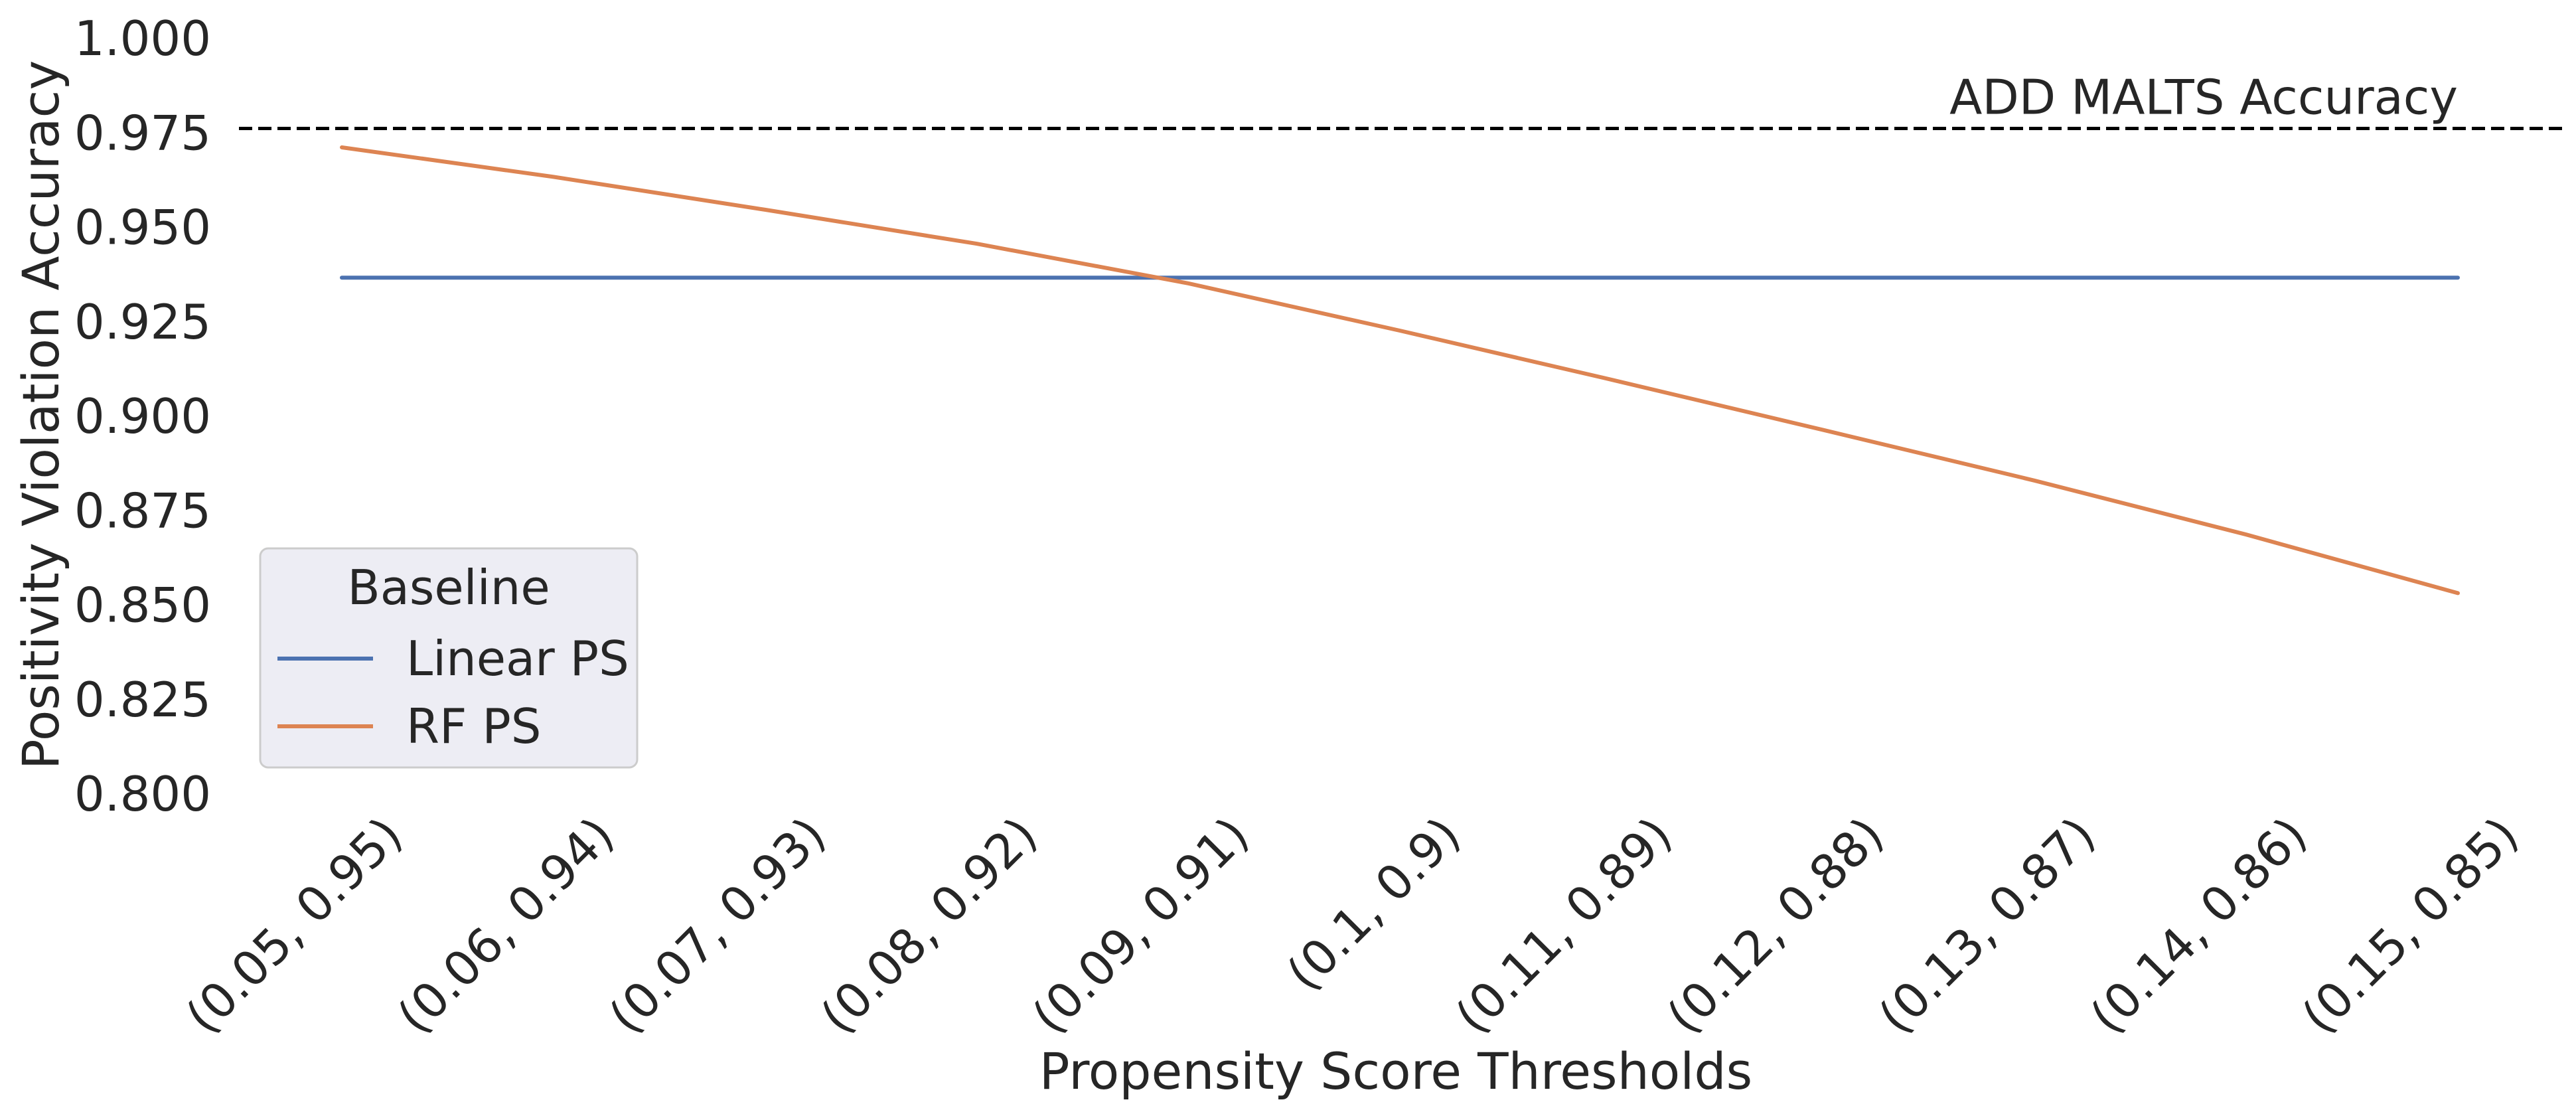 The image size is (2576, 1118). I want to click on legend-entry-label: Linear PS, so click(517, 658).